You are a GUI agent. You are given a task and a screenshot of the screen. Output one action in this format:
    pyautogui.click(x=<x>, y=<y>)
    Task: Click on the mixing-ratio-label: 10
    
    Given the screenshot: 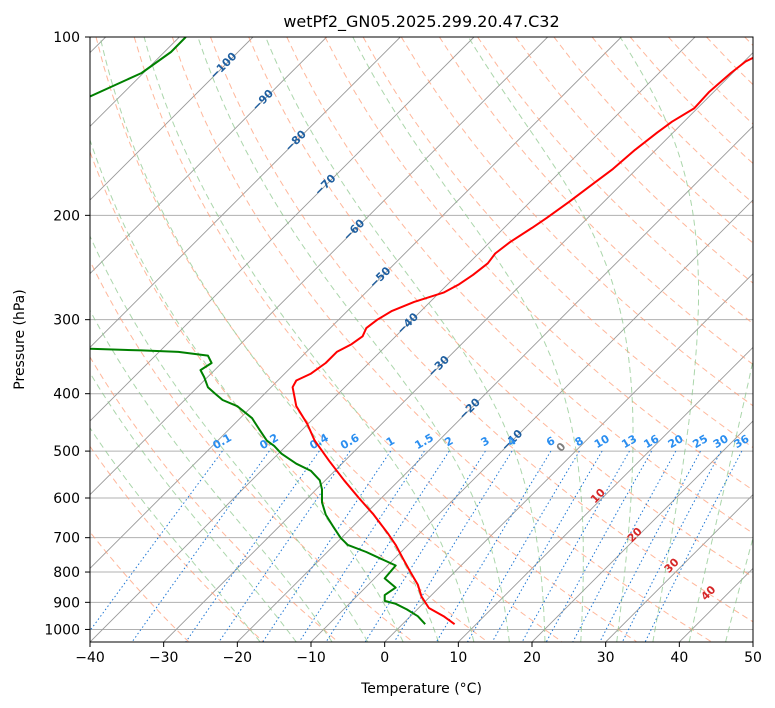 What is the action you would take?
    pyautogui.click(x=602, y=441)
    